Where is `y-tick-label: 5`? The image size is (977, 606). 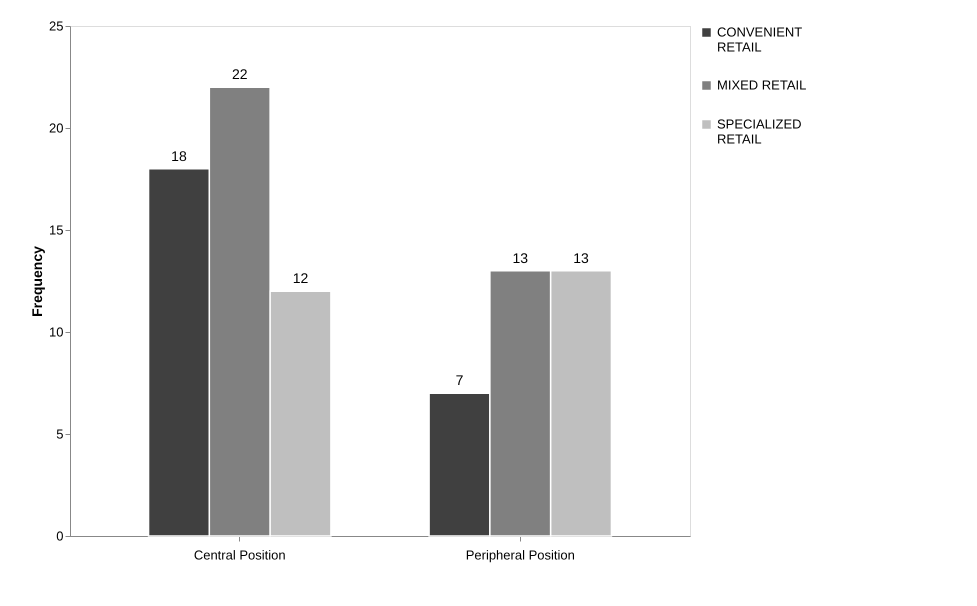
y-tick-label: 5 is located at coordinates (60, 434).